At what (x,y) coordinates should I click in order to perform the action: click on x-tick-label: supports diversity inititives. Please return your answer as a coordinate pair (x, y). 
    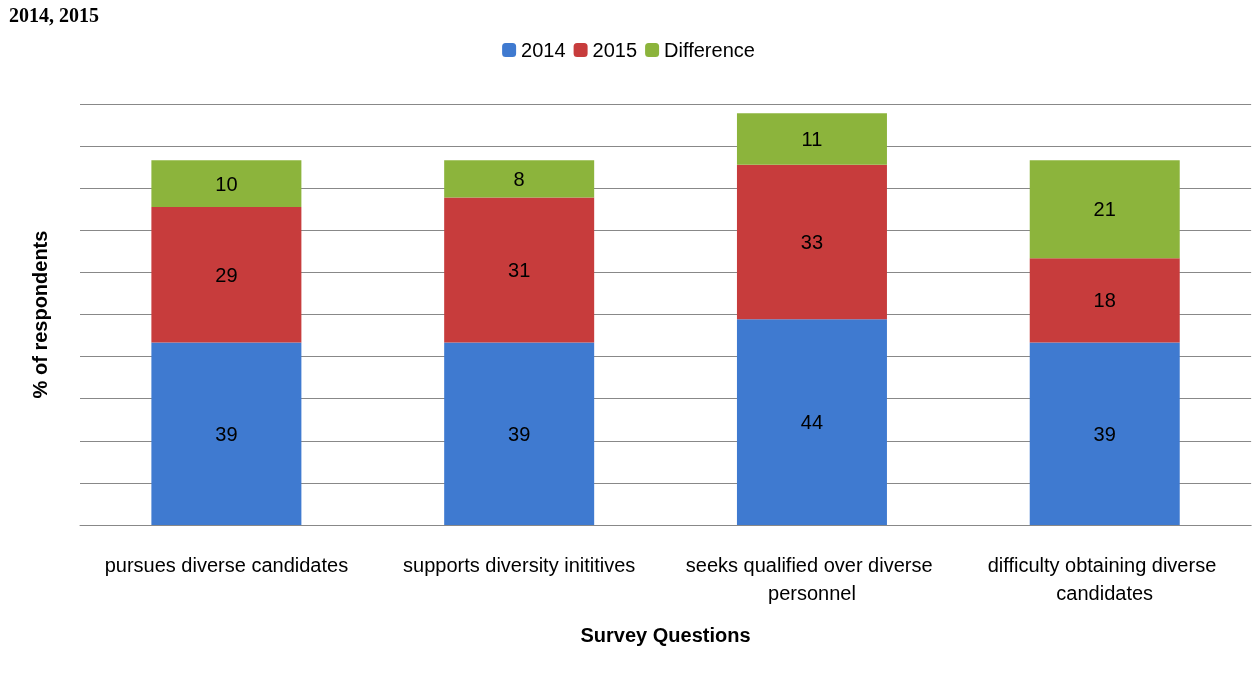
    Looking at the image, I should click on (519, 565).